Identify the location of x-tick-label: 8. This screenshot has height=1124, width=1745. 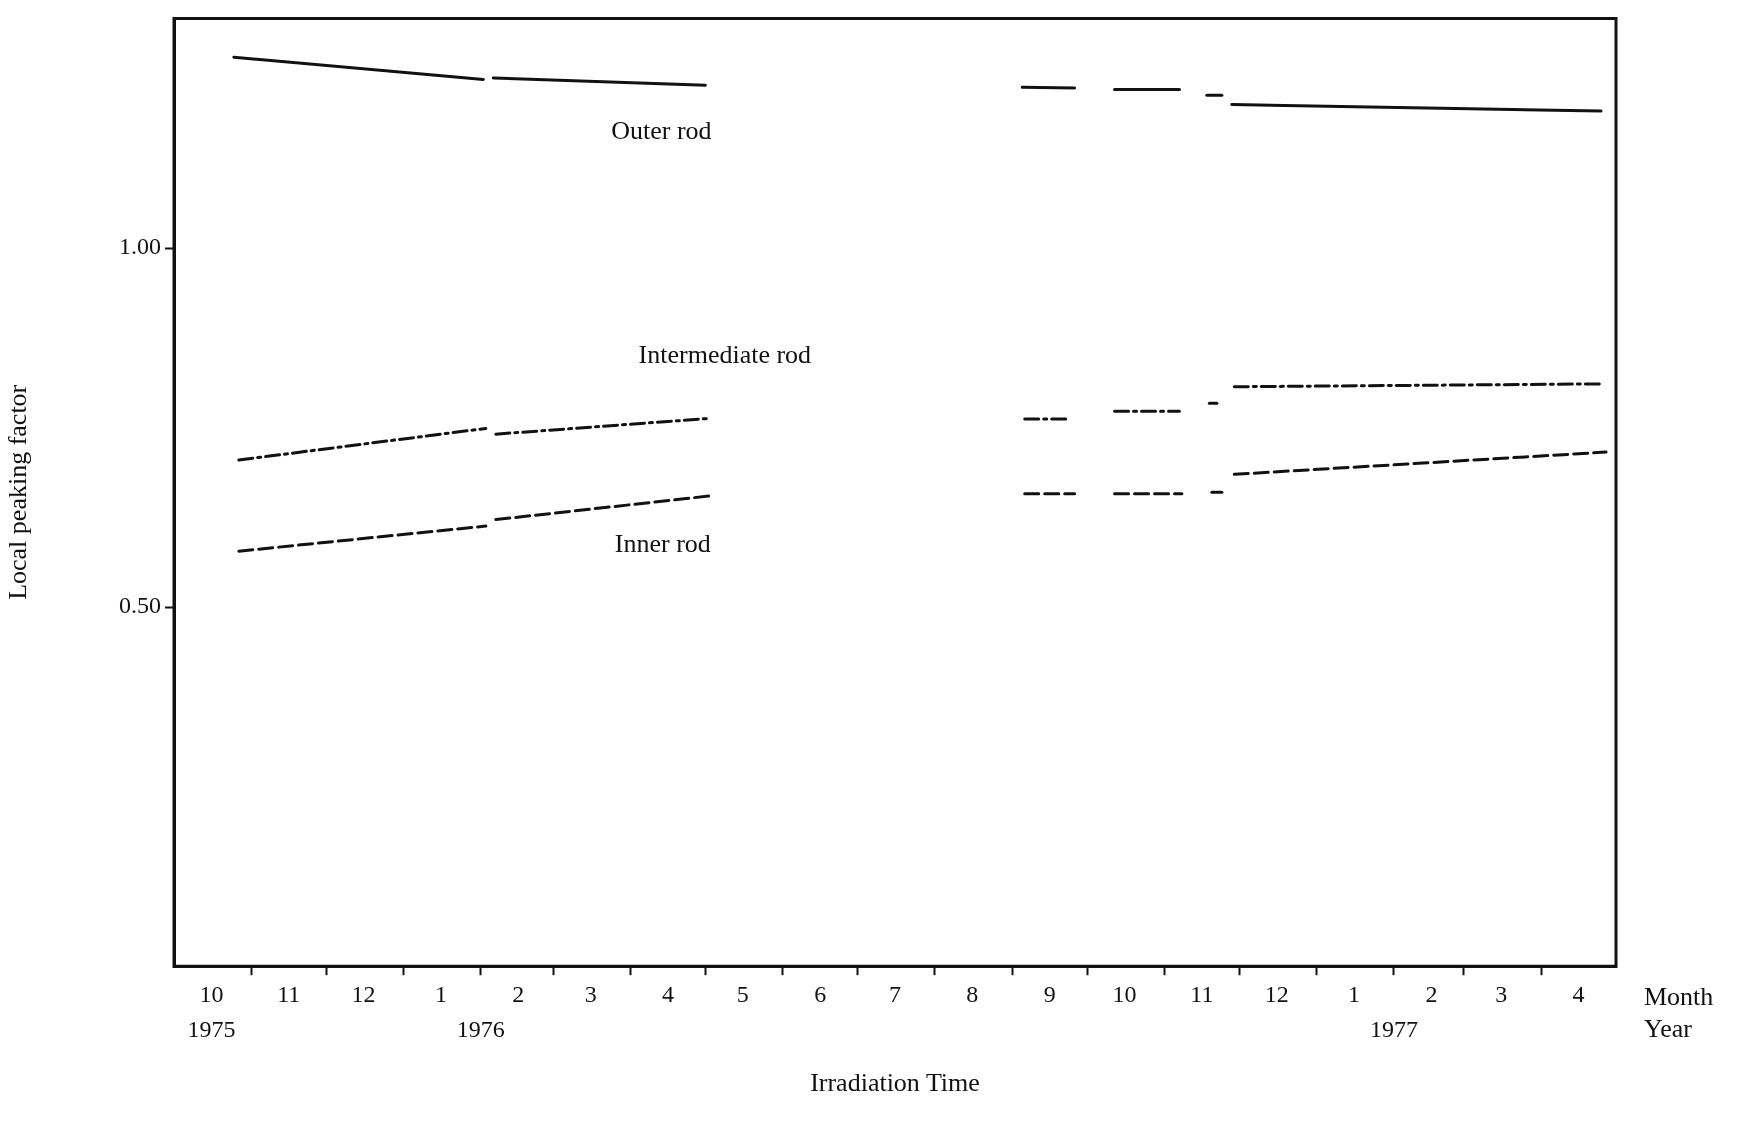
(972, 993).